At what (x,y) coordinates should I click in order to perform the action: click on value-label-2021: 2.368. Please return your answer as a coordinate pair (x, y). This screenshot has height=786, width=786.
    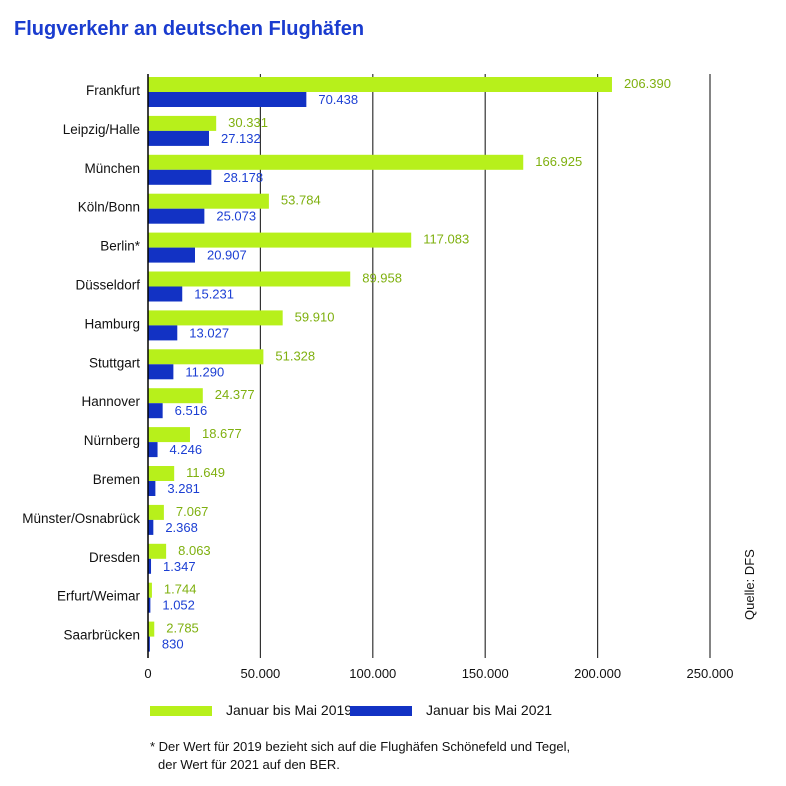
    Looking at the image, I should click on (181, 527).